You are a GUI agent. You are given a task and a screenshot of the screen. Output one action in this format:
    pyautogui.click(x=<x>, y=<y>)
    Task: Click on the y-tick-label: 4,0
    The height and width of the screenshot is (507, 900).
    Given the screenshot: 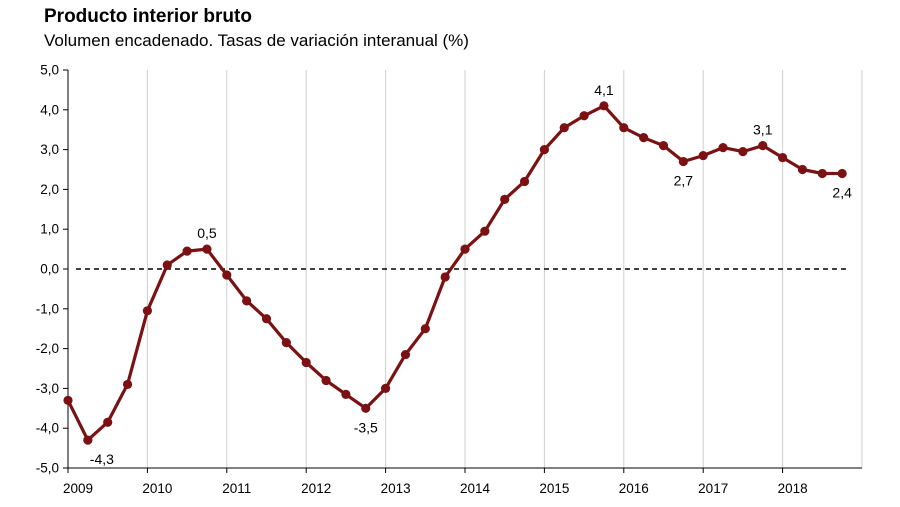 What is the action you would take?
    pyautogui.click(x=49, y=109)
    